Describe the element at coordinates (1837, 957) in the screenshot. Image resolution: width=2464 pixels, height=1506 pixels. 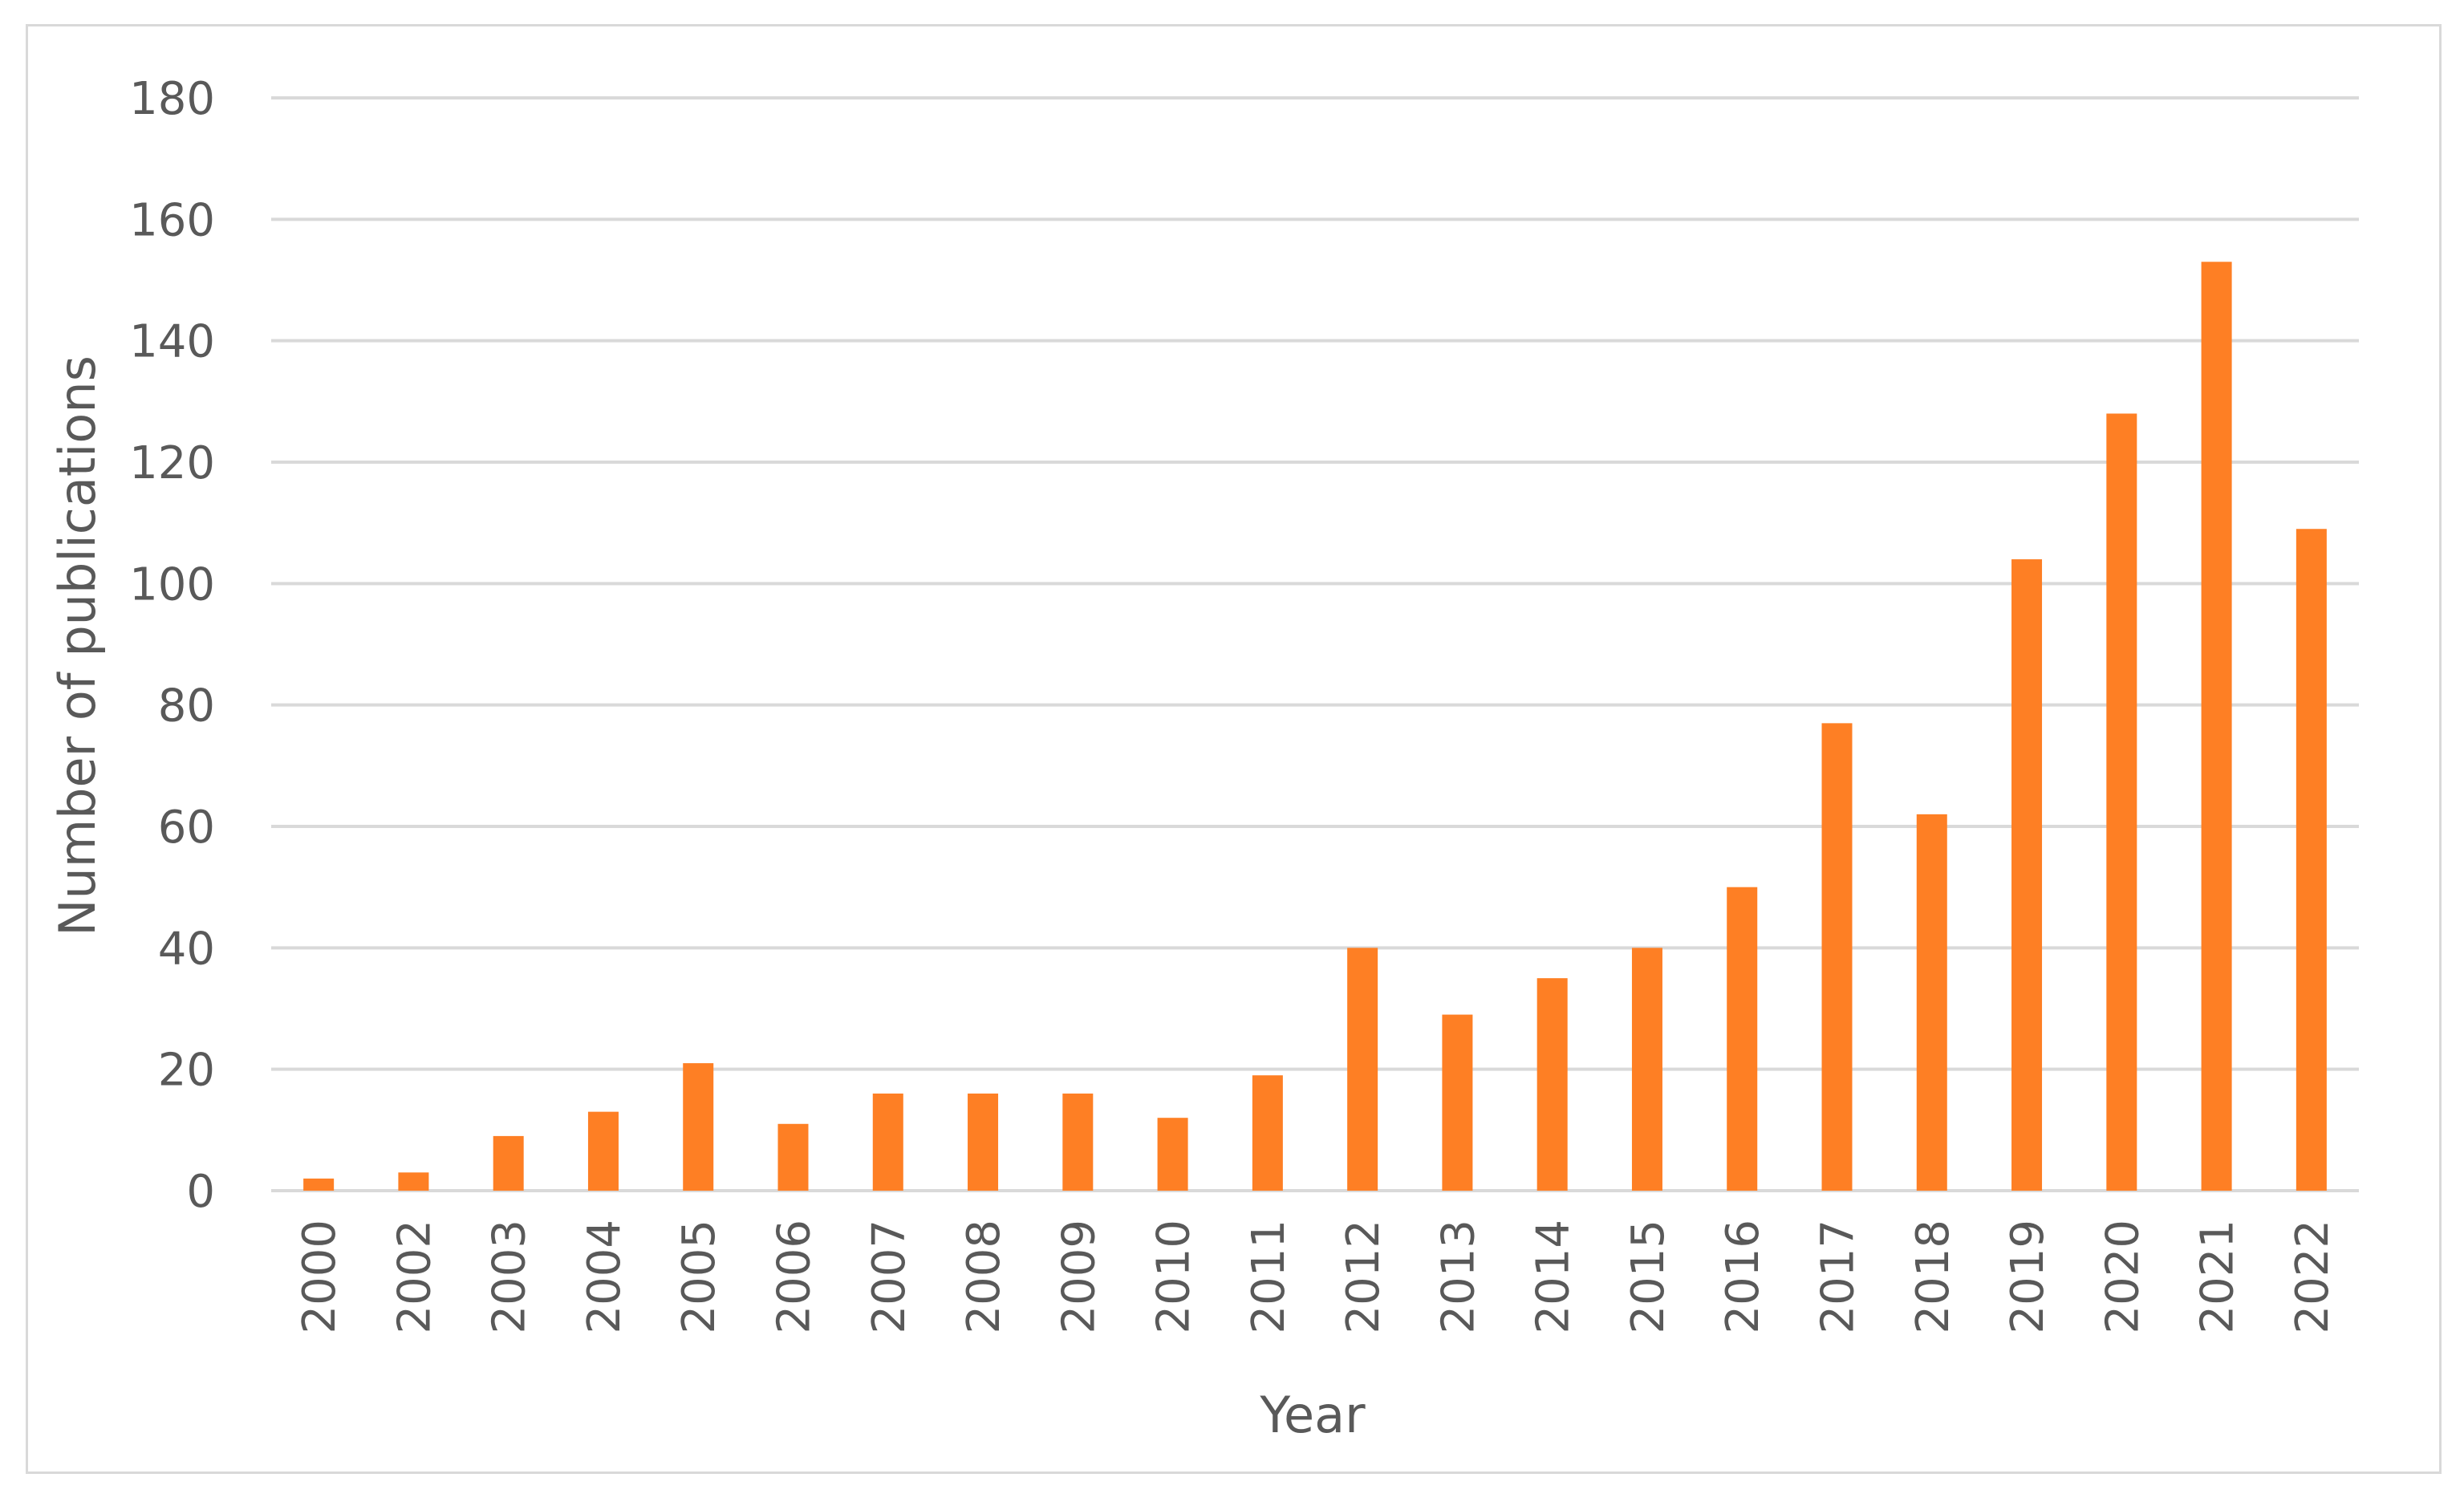
I see `bar-2017` at that location.